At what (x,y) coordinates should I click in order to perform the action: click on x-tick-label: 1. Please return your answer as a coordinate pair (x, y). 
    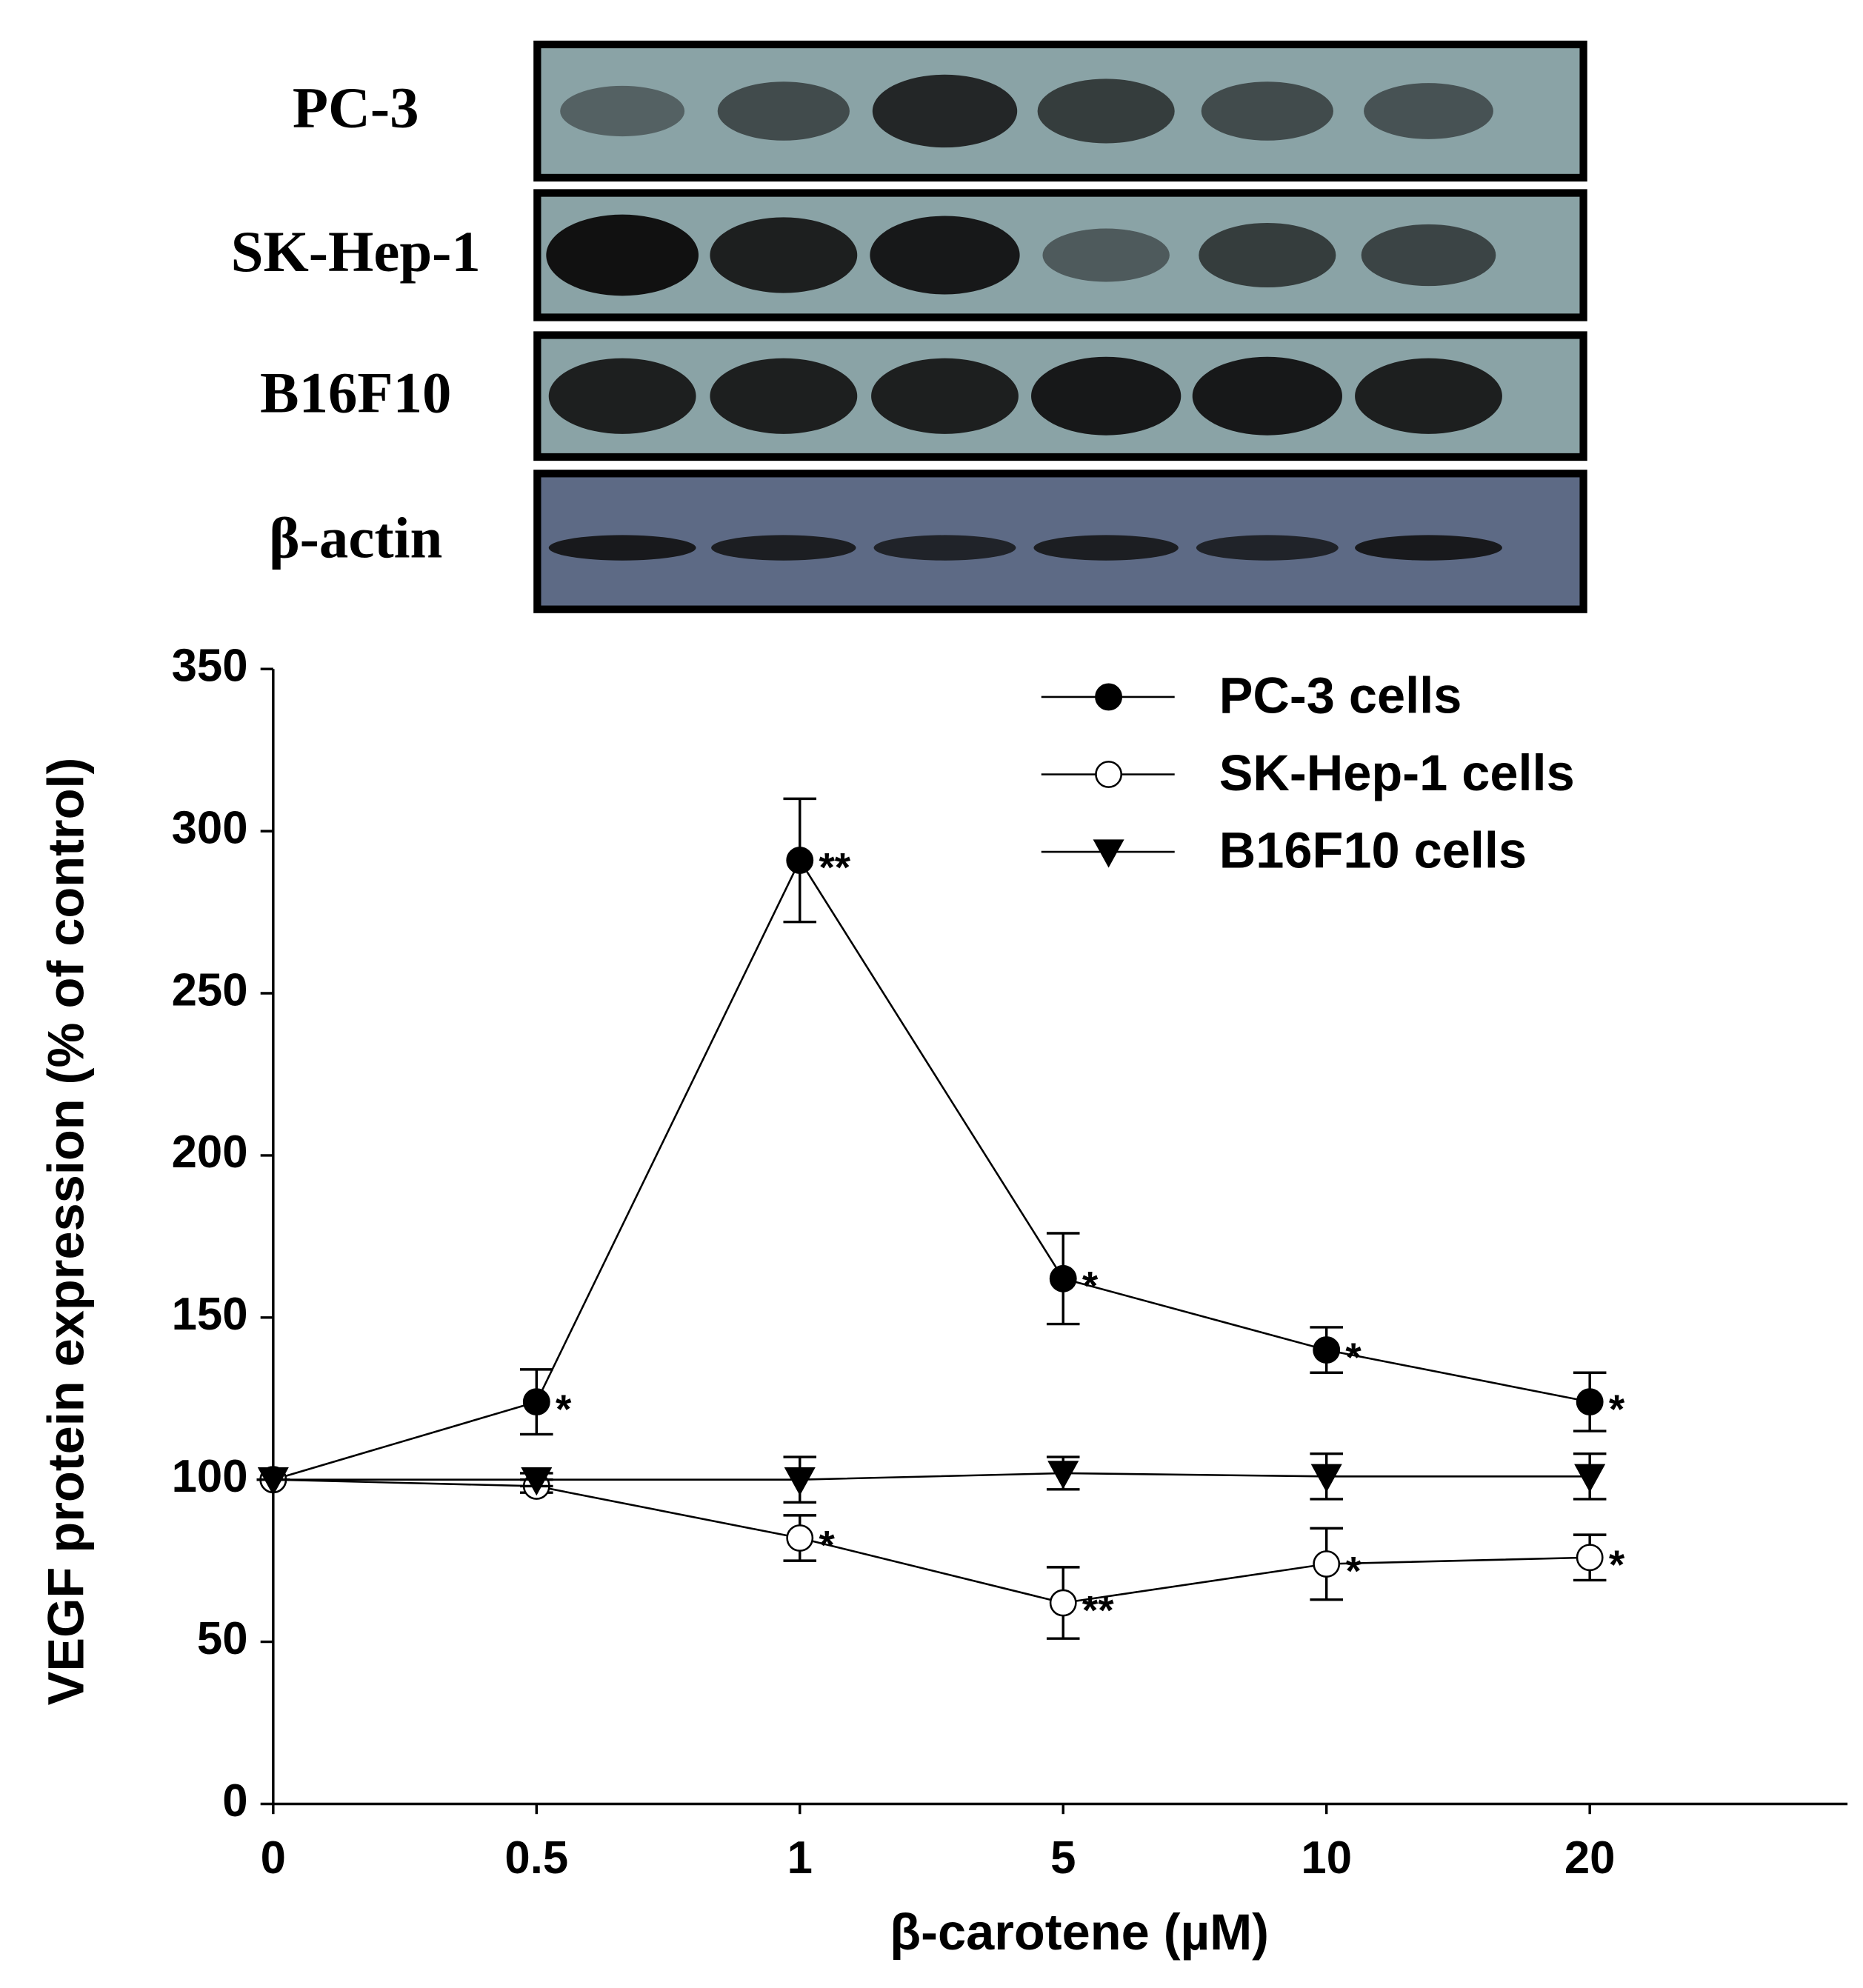
    Looking at the image, I should click on (800, 1858).